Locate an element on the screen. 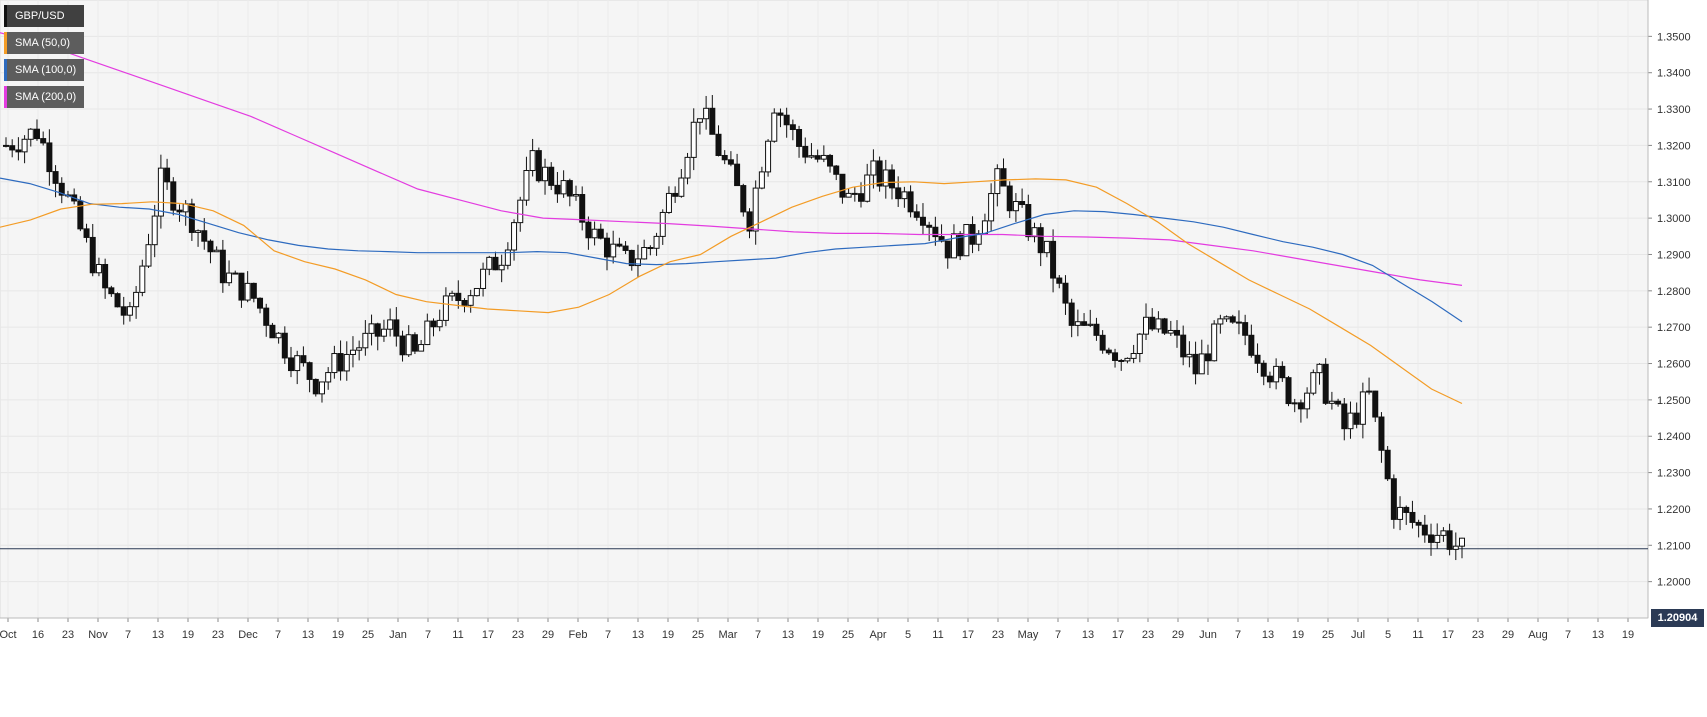 Image resolution: width=1707 pixels, height=717 pixels. x-tick-label: Jun is located at coordinates (1208, 635).